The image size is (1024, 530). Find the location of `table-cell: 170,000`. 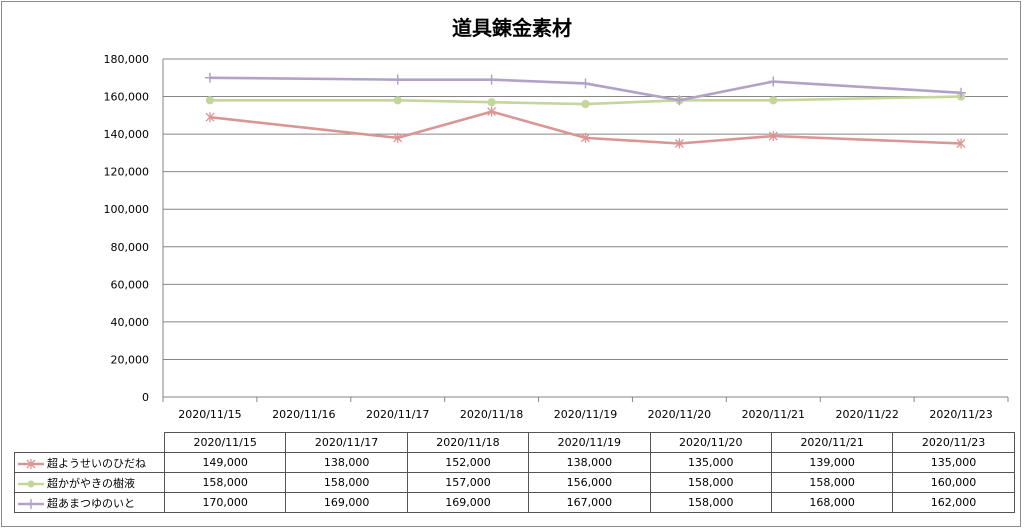

table-cell: 170,000 is located at coordinates (225, 502).